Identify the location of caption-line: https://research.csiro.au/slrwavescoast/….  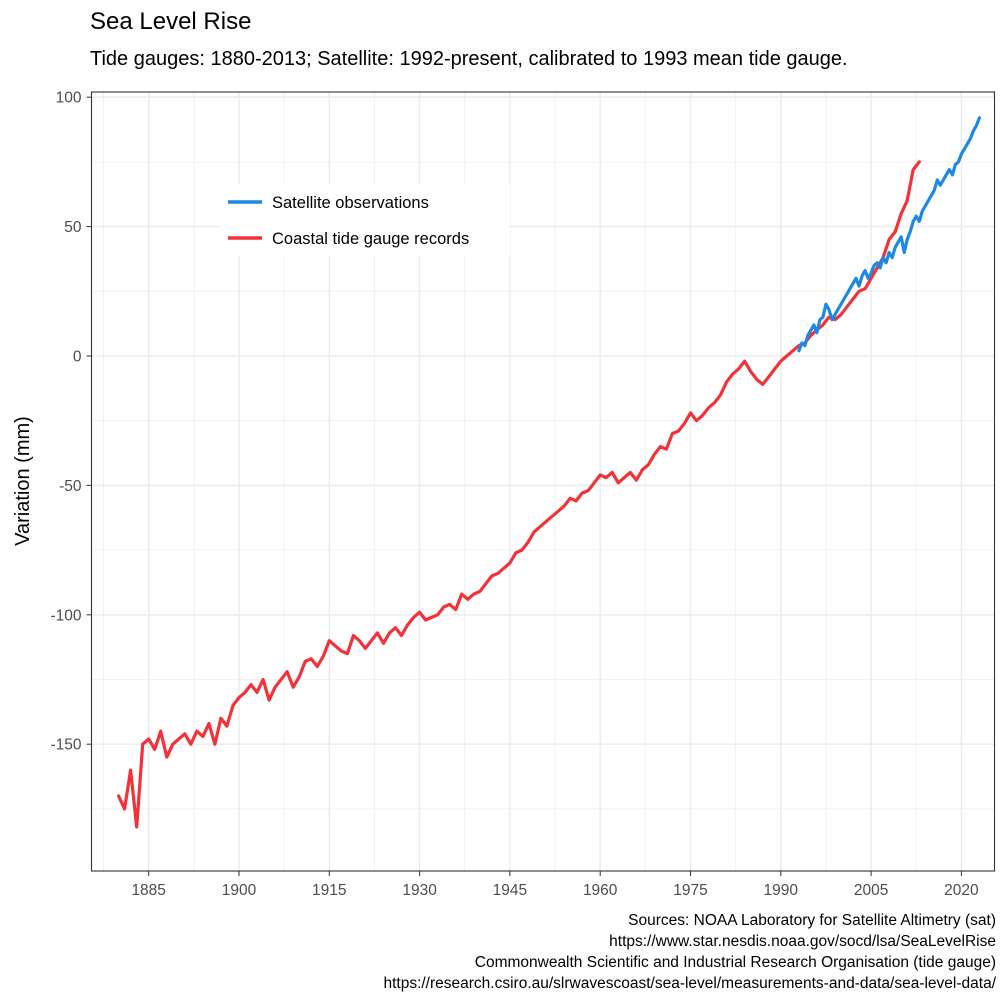
(689, 983).